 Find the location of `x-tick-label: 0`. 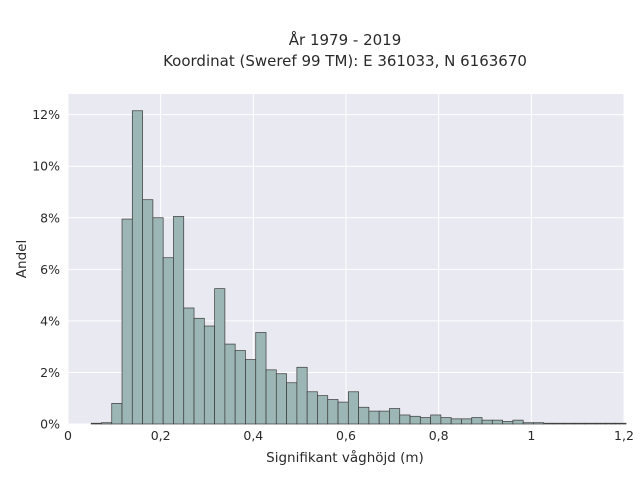

x-tick-label: 0 is located at coordinates (68, 435).